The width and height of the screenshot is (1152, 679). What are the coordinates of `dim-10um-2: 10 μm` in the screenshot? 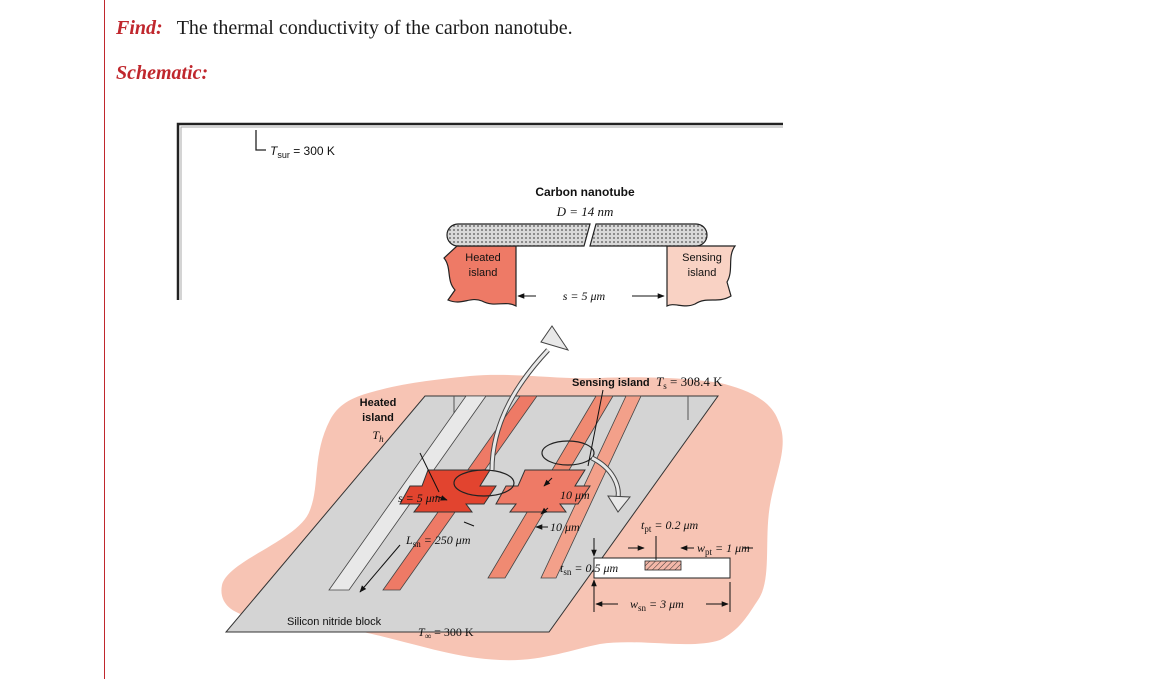 It's located at (565, 527).